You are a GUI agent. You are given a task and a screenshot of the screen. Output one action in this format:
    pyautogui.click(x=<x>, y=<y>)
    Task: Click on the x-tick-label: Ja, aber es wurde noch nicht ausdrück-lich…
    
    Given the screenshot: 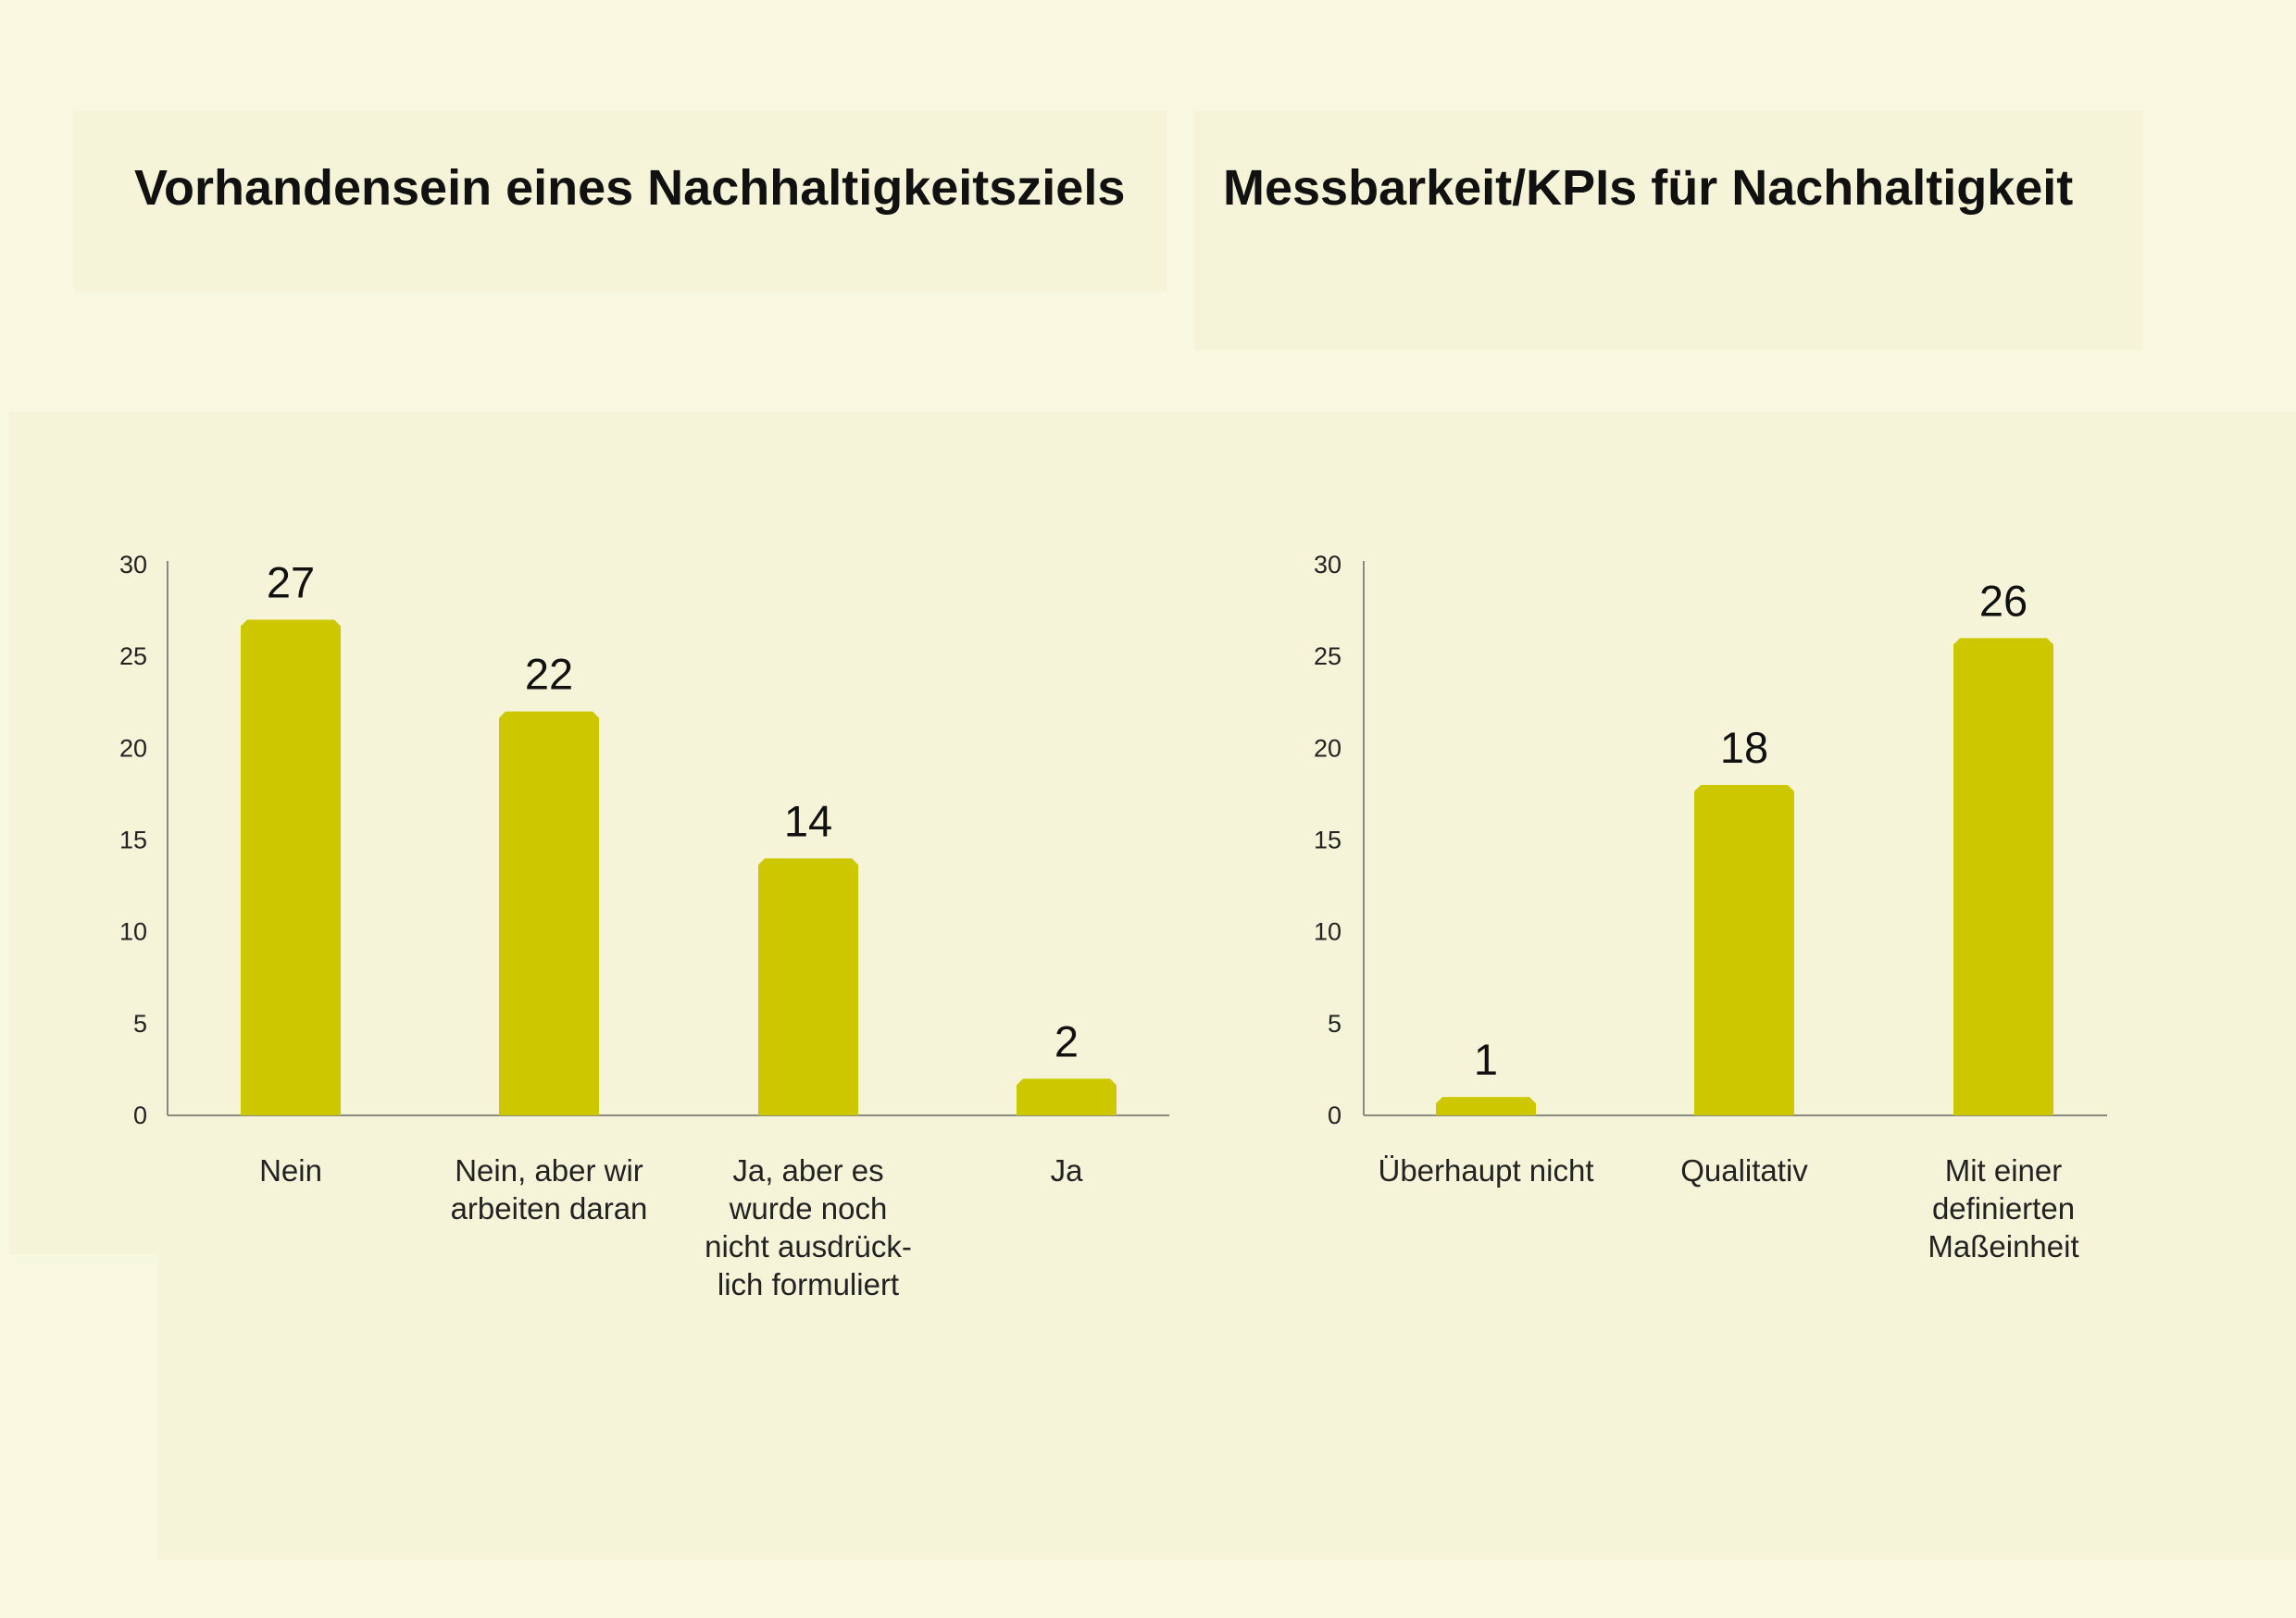 What is the action you would take?
    pyautogui.click(x=808, y=1227)
    